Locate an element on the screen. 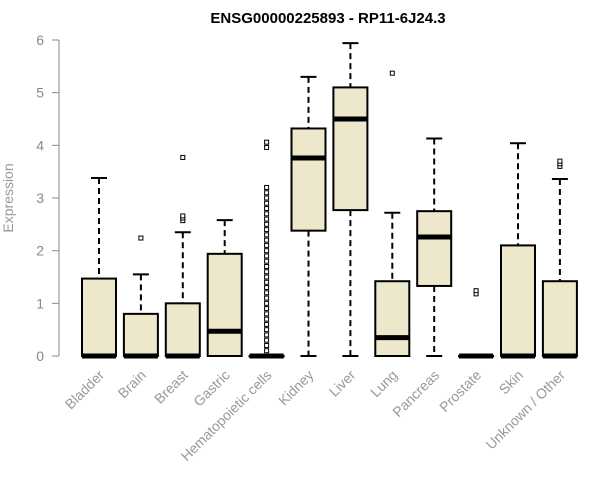 The height and width of the screenshot is (500, 600). y-tick-label: 2 is located at coordinates (40, 251).